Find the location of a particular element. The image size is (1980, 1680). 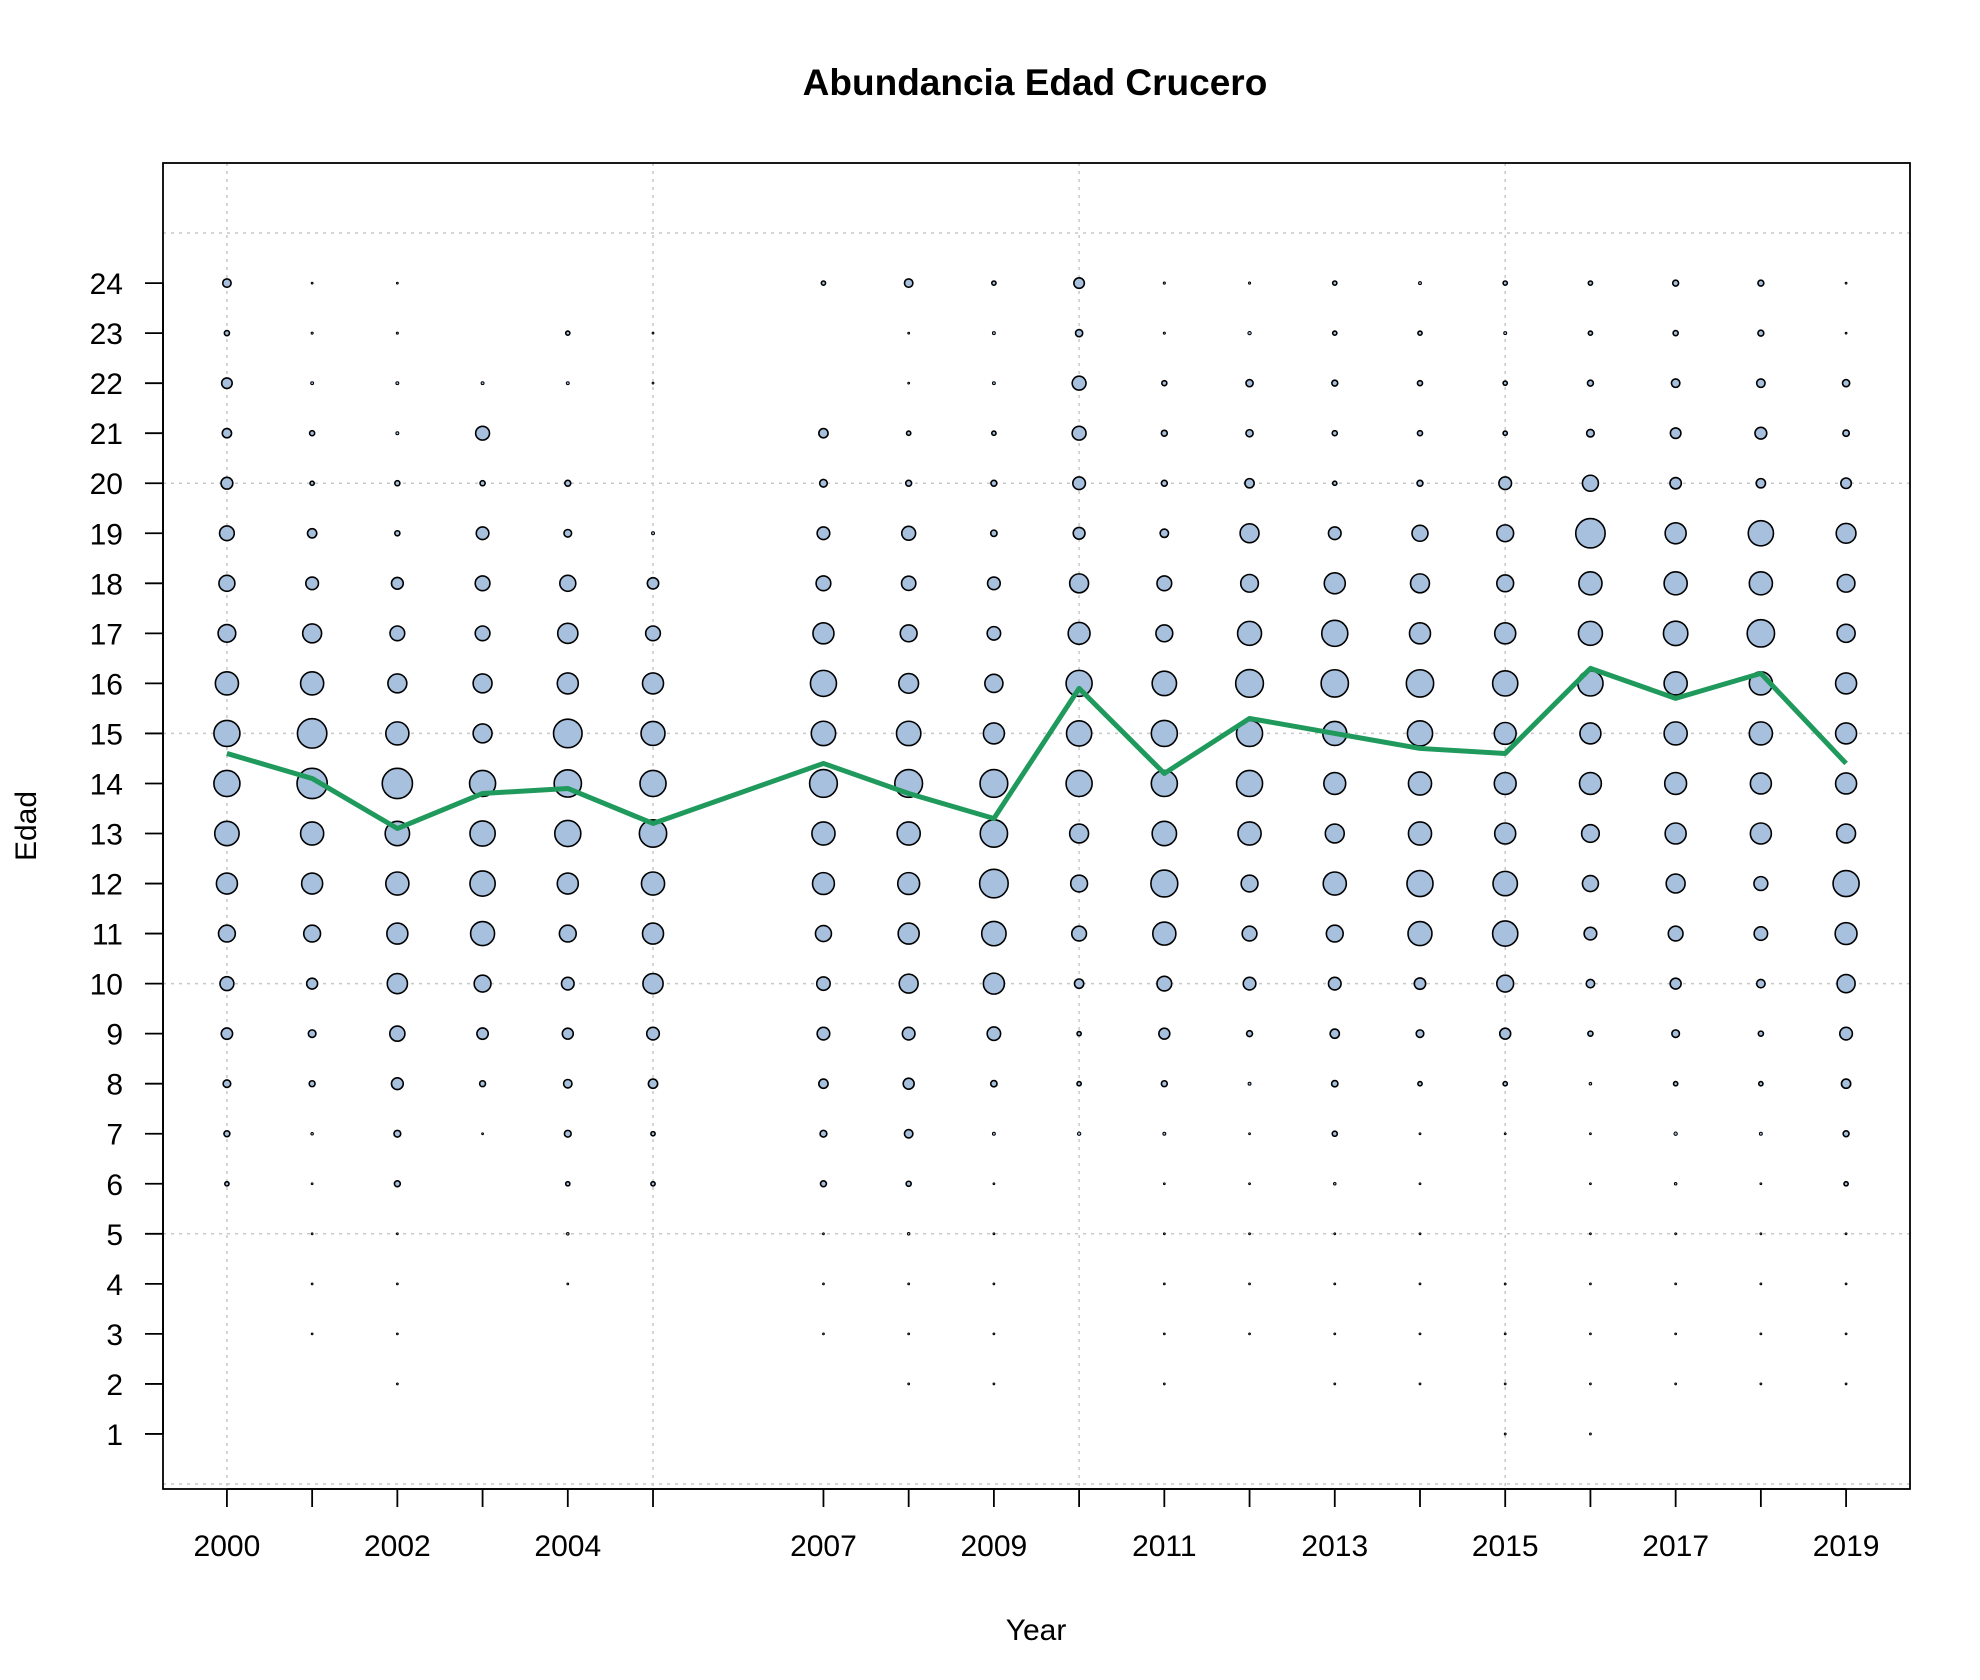

x-tick-label-2004: 2004 is located at coordinates (567, 1546).